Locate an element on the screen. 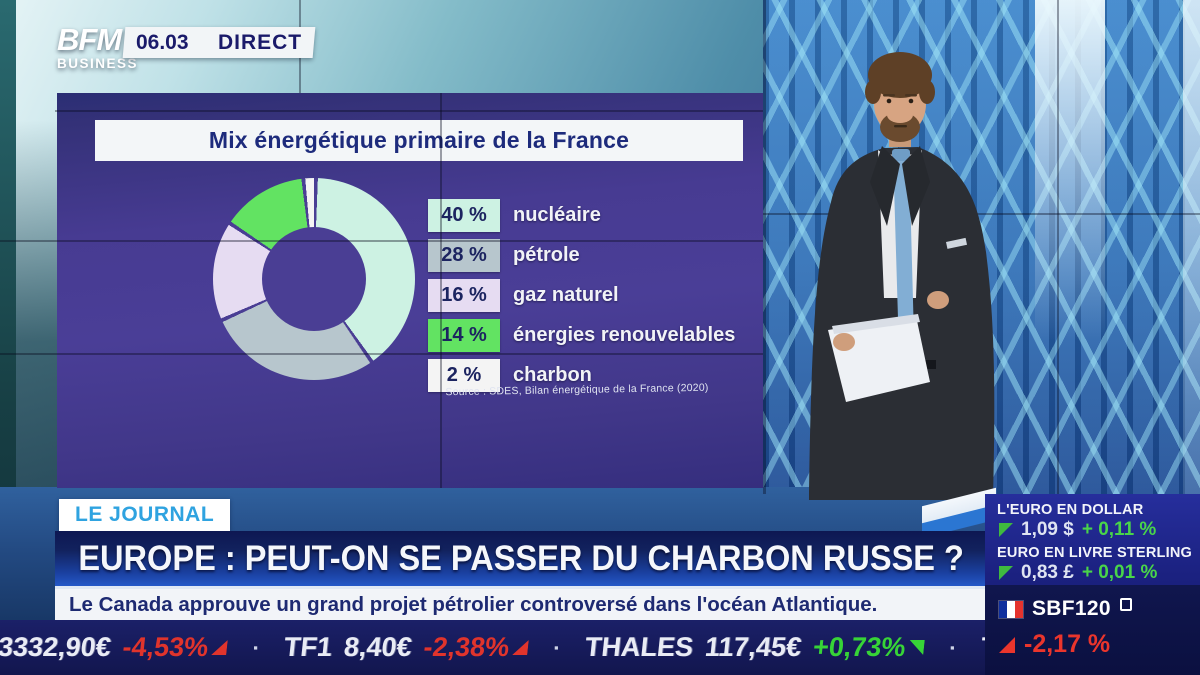  ticker-price: 3332,90€ is located at coordinates (56, 647).